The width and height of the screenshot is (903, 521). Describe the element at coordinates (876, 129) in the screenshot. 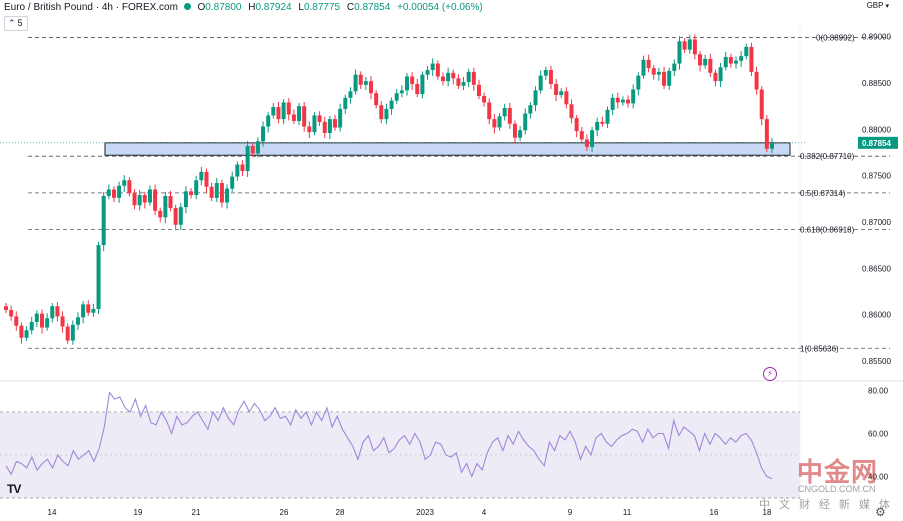

I see `price-tick-label: 0.88000` at that location.